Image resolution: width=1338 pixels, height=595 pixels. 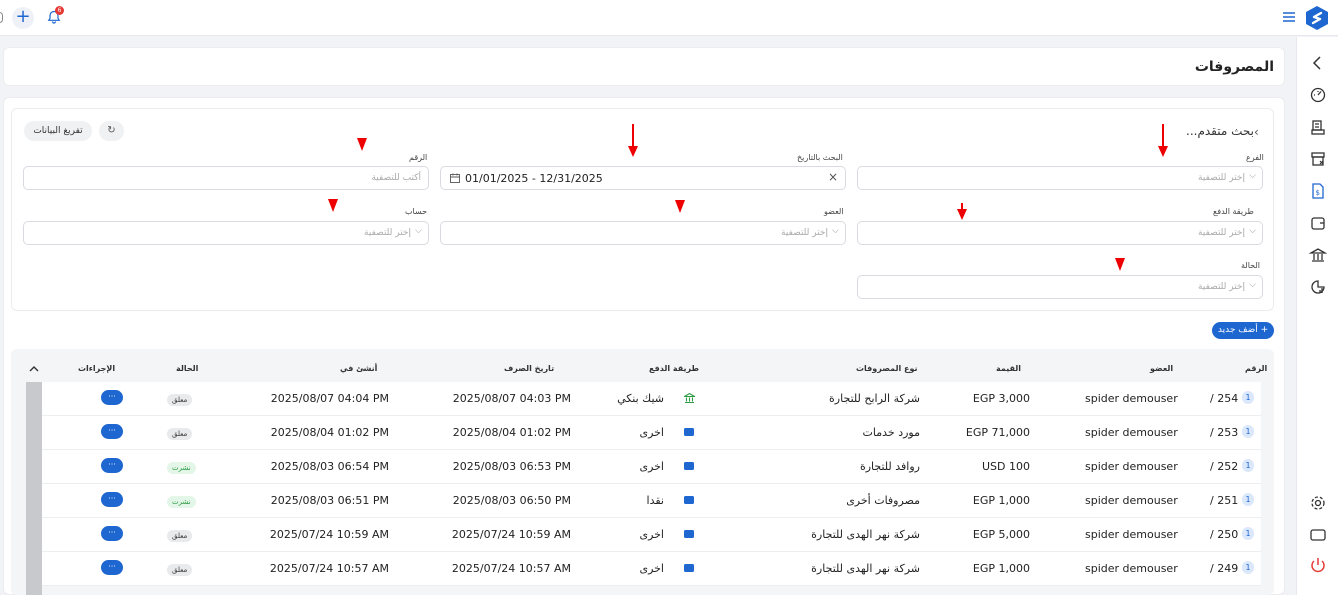 I want to click on row-number: / 252, so click(x=1224, y=466).